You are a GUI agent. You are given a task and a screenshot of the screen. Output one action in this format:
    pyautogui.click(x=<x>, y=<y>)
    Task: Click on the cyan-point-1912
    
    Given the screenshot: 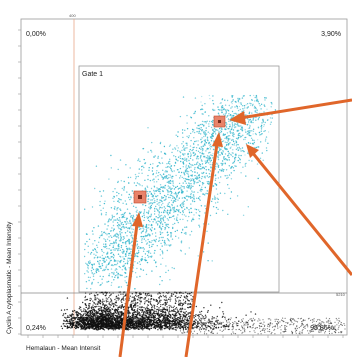 What is the action you would take?
    pyautogui.click(x=183, y=162)
    